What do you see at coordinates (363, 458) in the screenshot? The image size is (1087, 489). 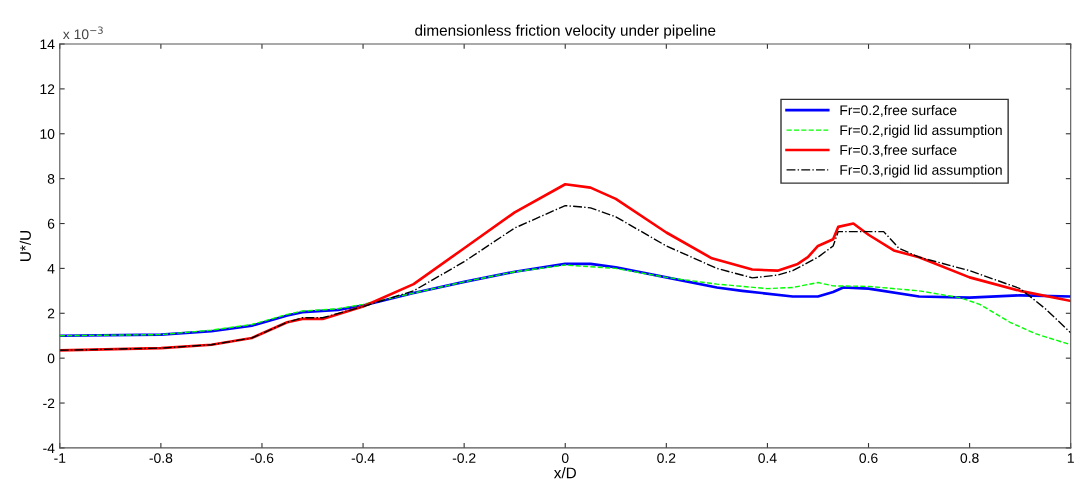 I see `x-tick-label: -0.4` at bounding box center [363, 458].